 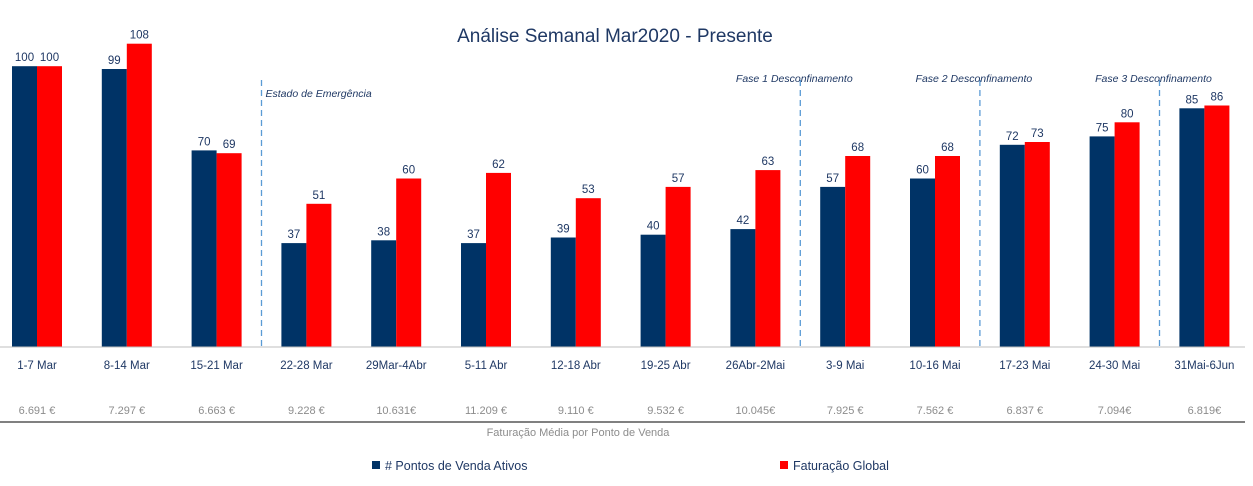 I want to click on x-tick-label: 3-9 Mai, so click(x=845, y=366).